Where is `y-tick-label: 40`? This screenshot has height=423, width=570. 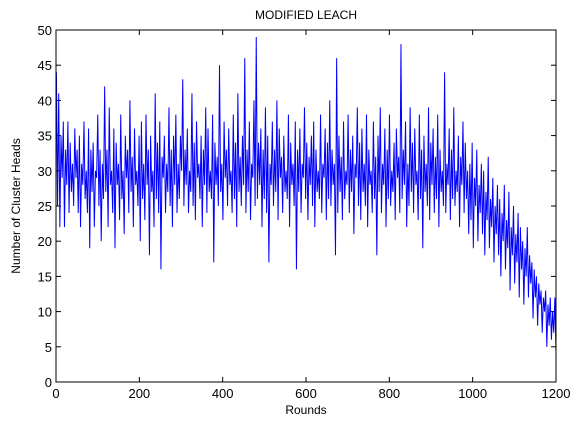
y-tick-label: 40 is located at coordinates (45, 100).